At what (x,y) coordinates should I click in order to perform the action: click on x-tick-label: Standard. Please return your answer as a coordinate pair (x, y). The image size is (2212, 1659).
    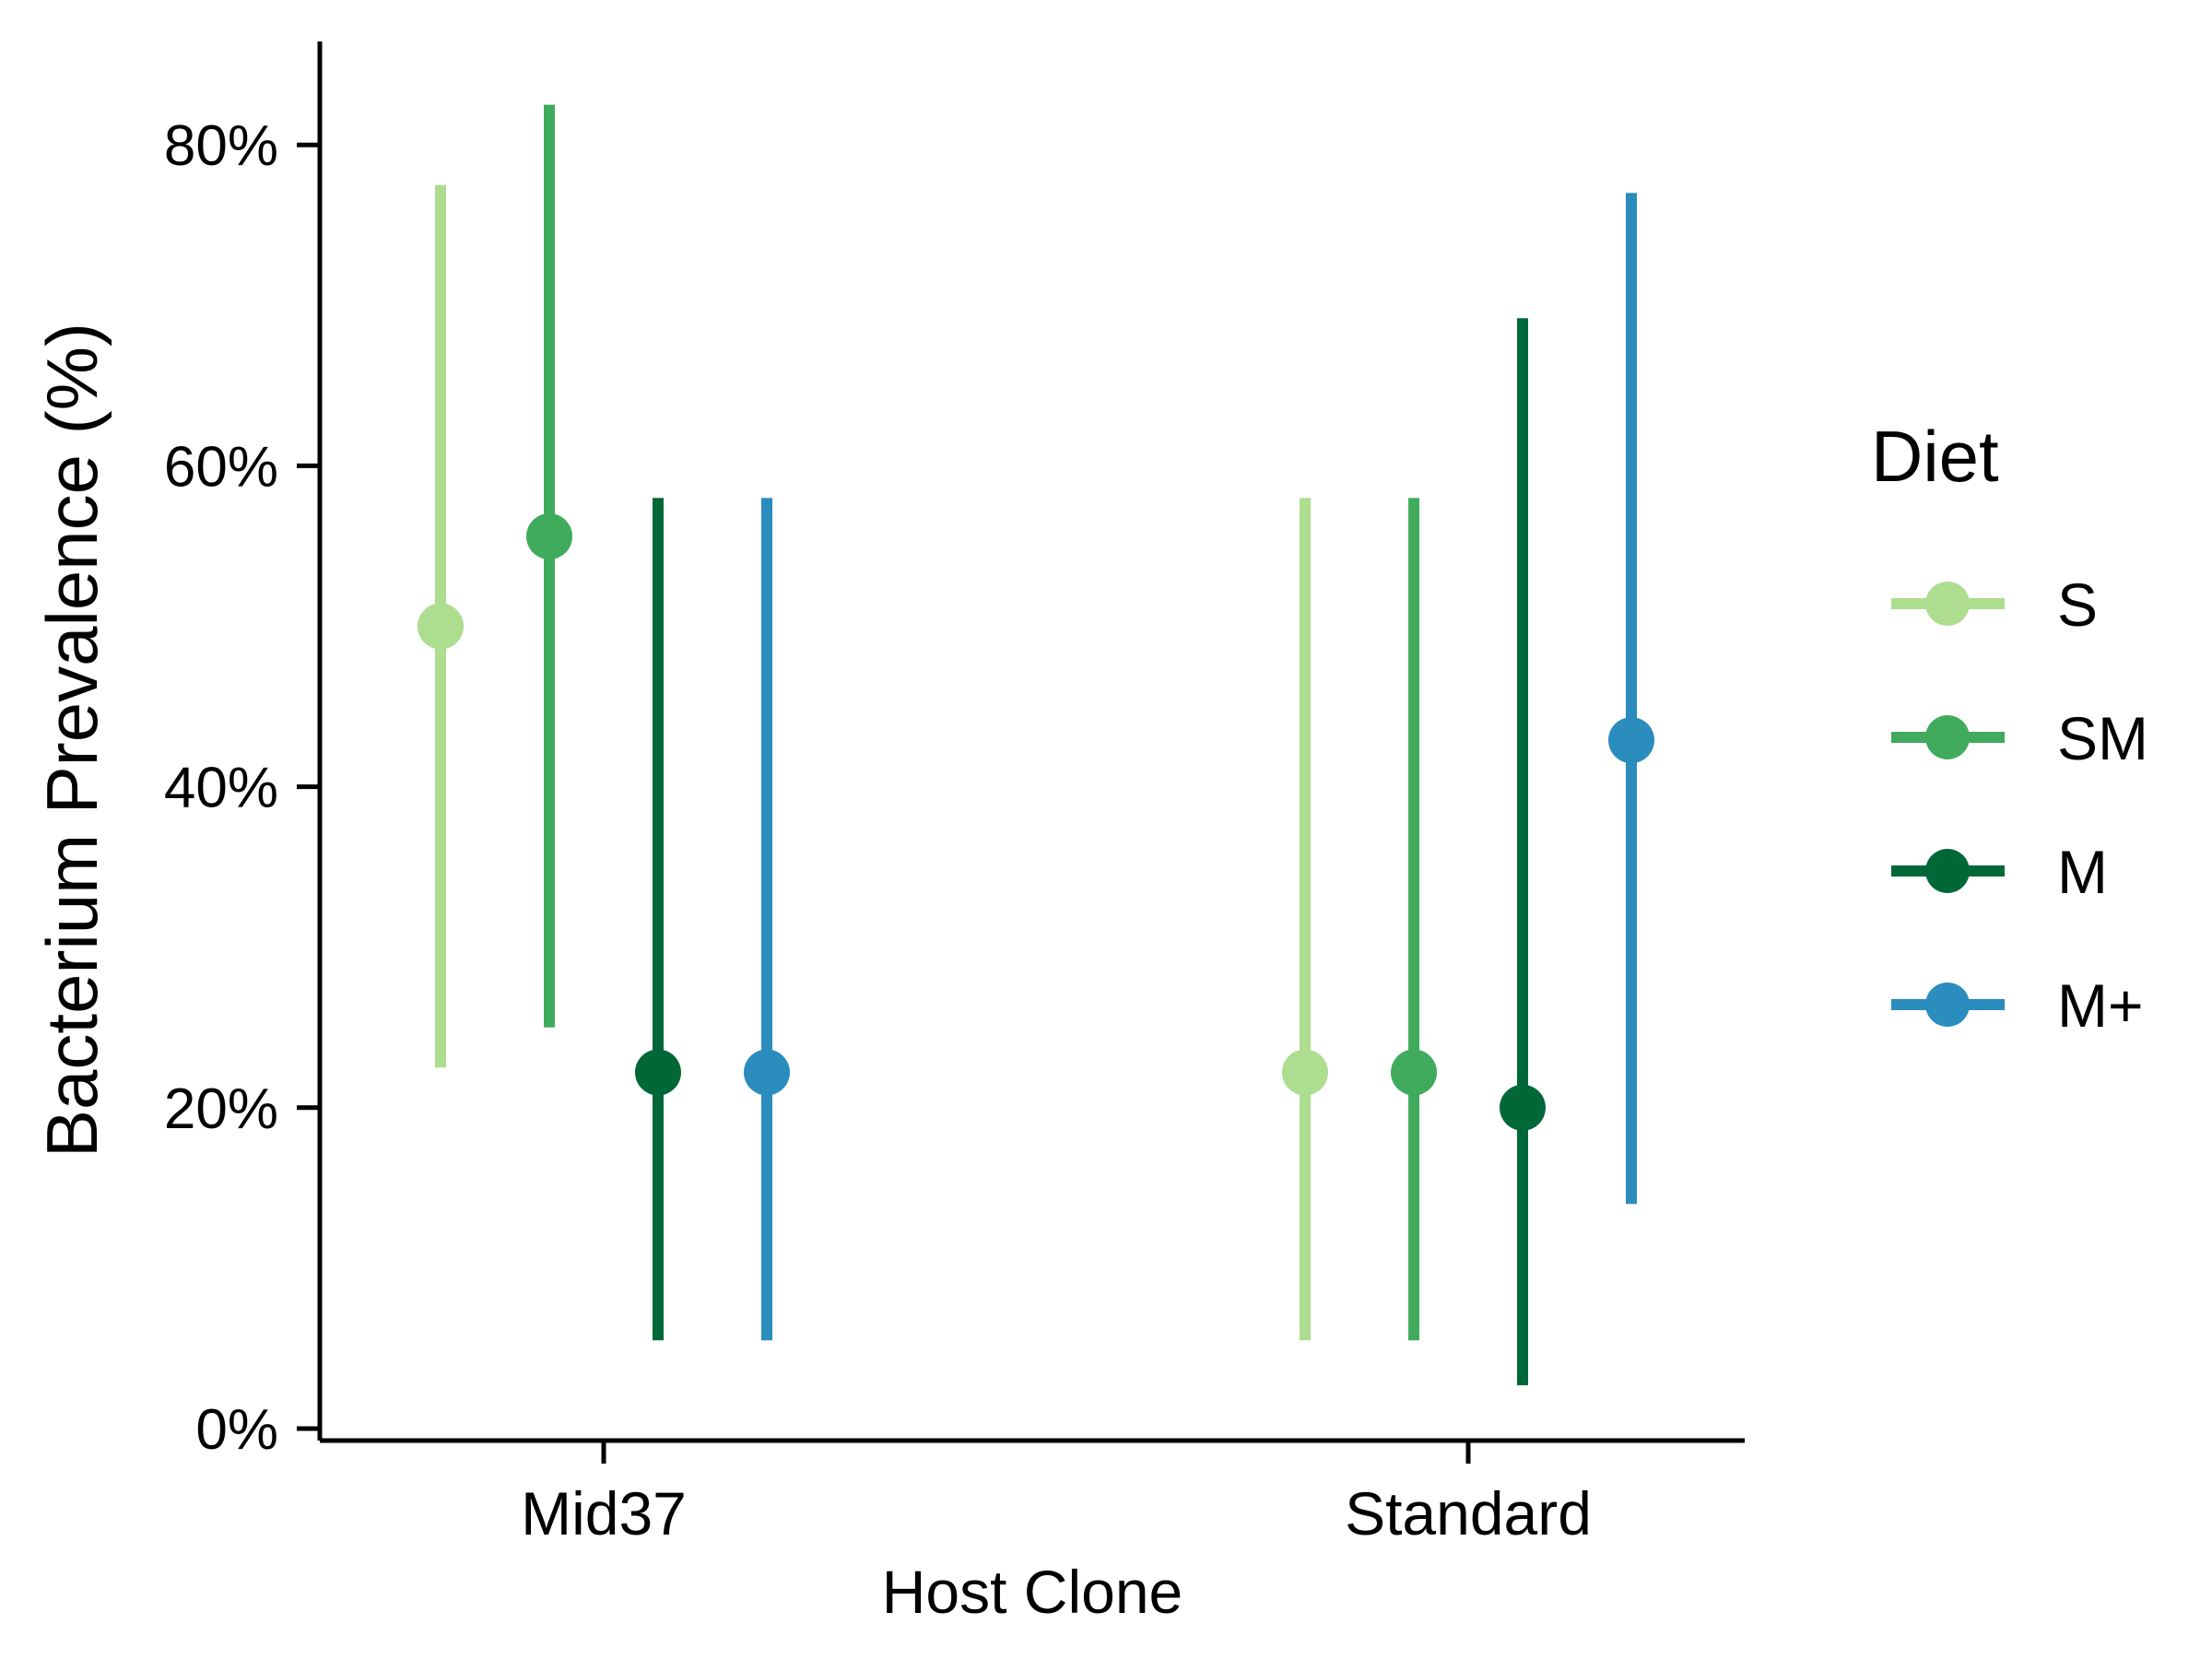
    Looking at the image, I should click on (1468, 1513).